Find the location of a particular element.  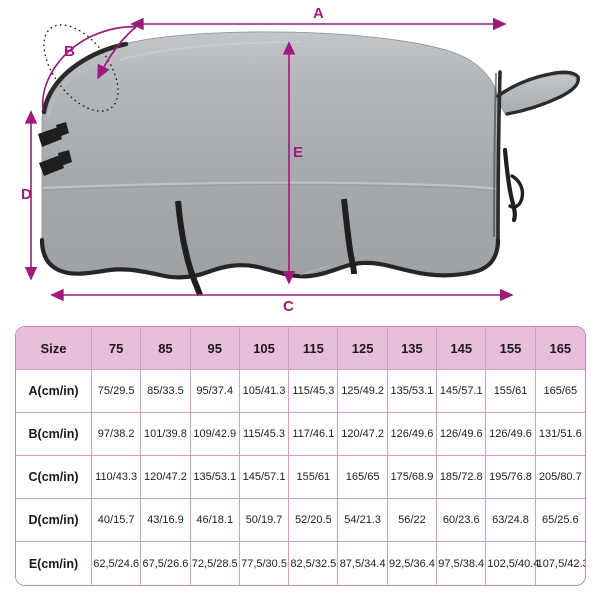

cell-e-155: 102,5/40.4 is located at coordinates (512, 563).